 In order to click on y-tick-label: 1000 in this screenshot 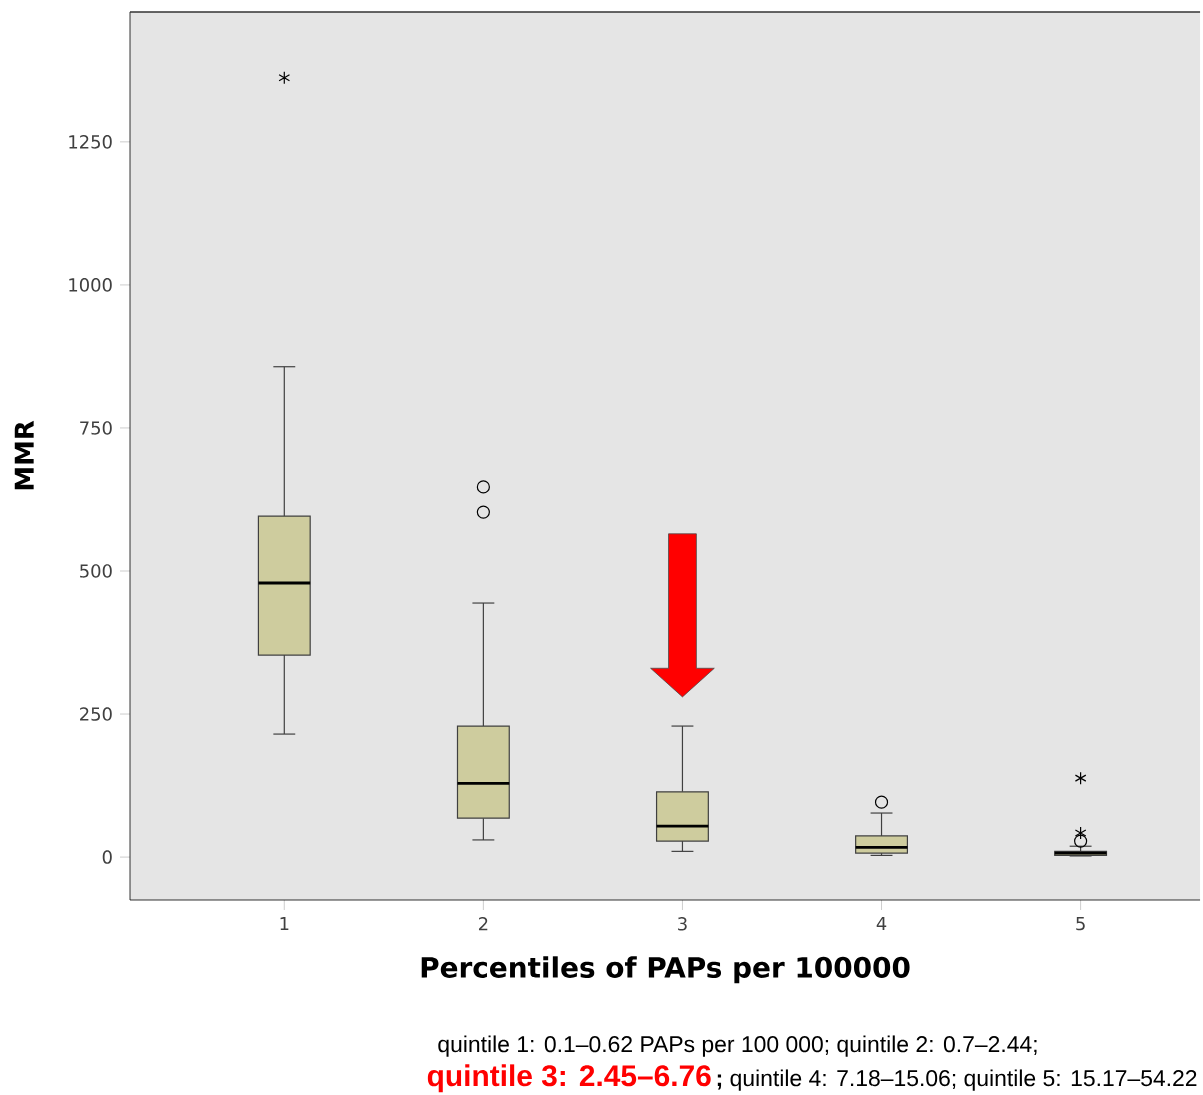, I will do `click(90, 285)`.